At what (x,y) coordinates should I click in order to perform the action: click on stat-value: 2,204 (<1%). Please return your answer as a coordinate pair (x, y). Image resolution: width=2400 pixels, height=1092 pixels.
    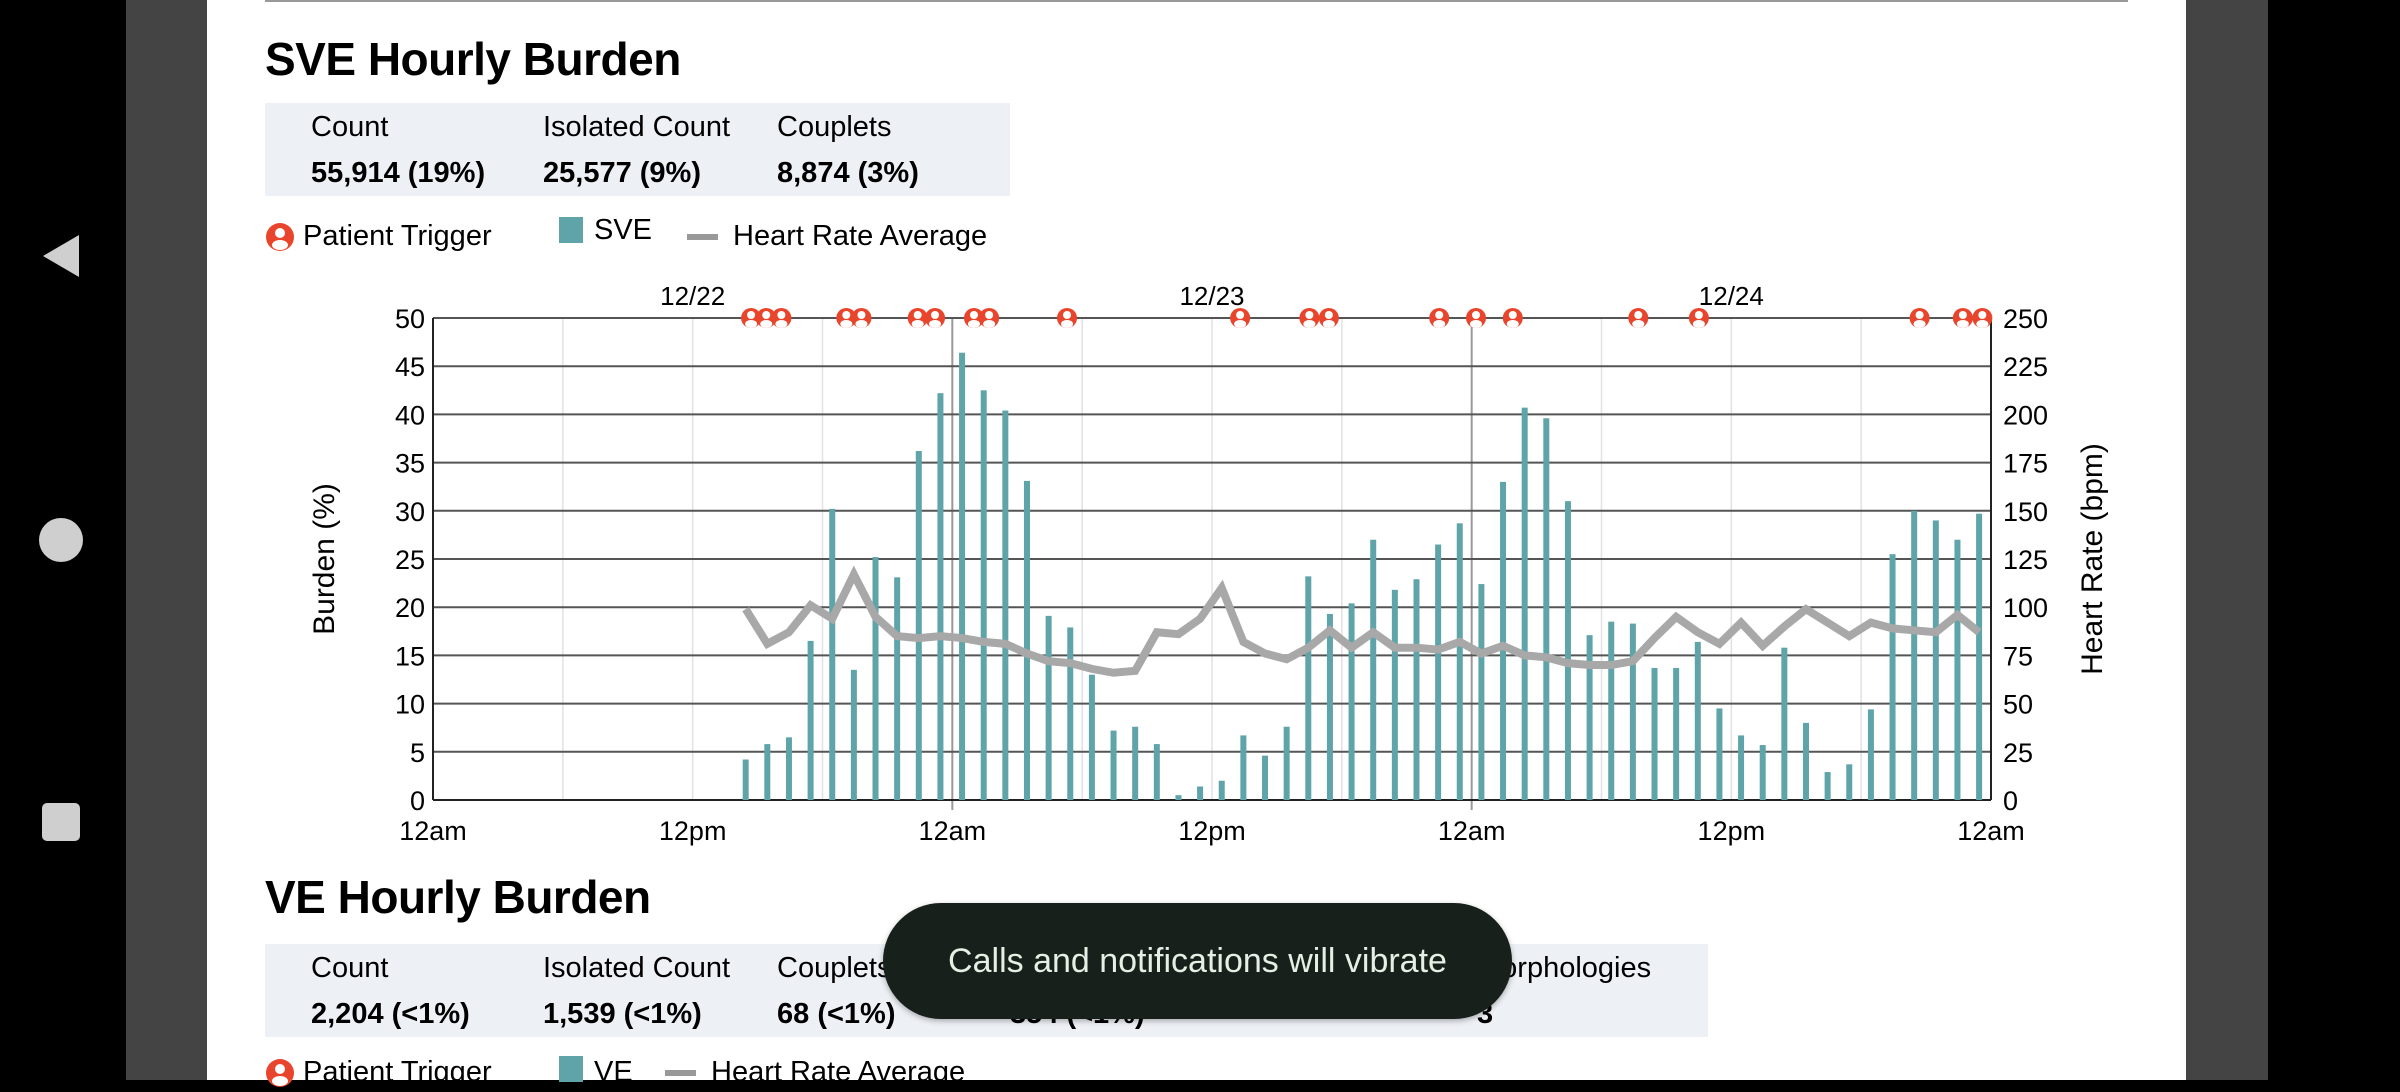
    Looking at the image, I should click on (390, 1014).